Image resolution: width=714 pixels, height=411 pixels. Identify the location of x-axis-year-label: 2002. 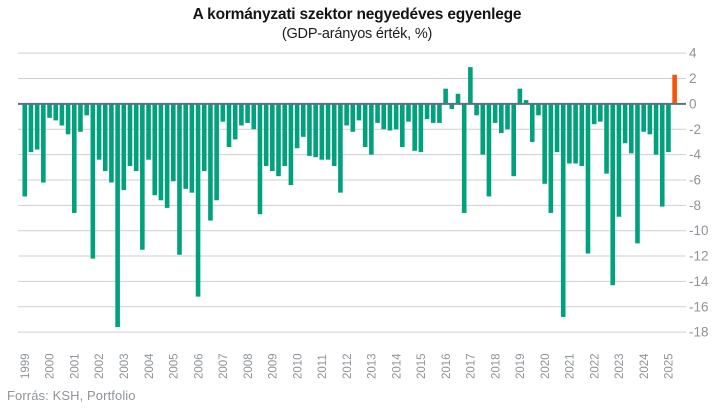
(100, 366).